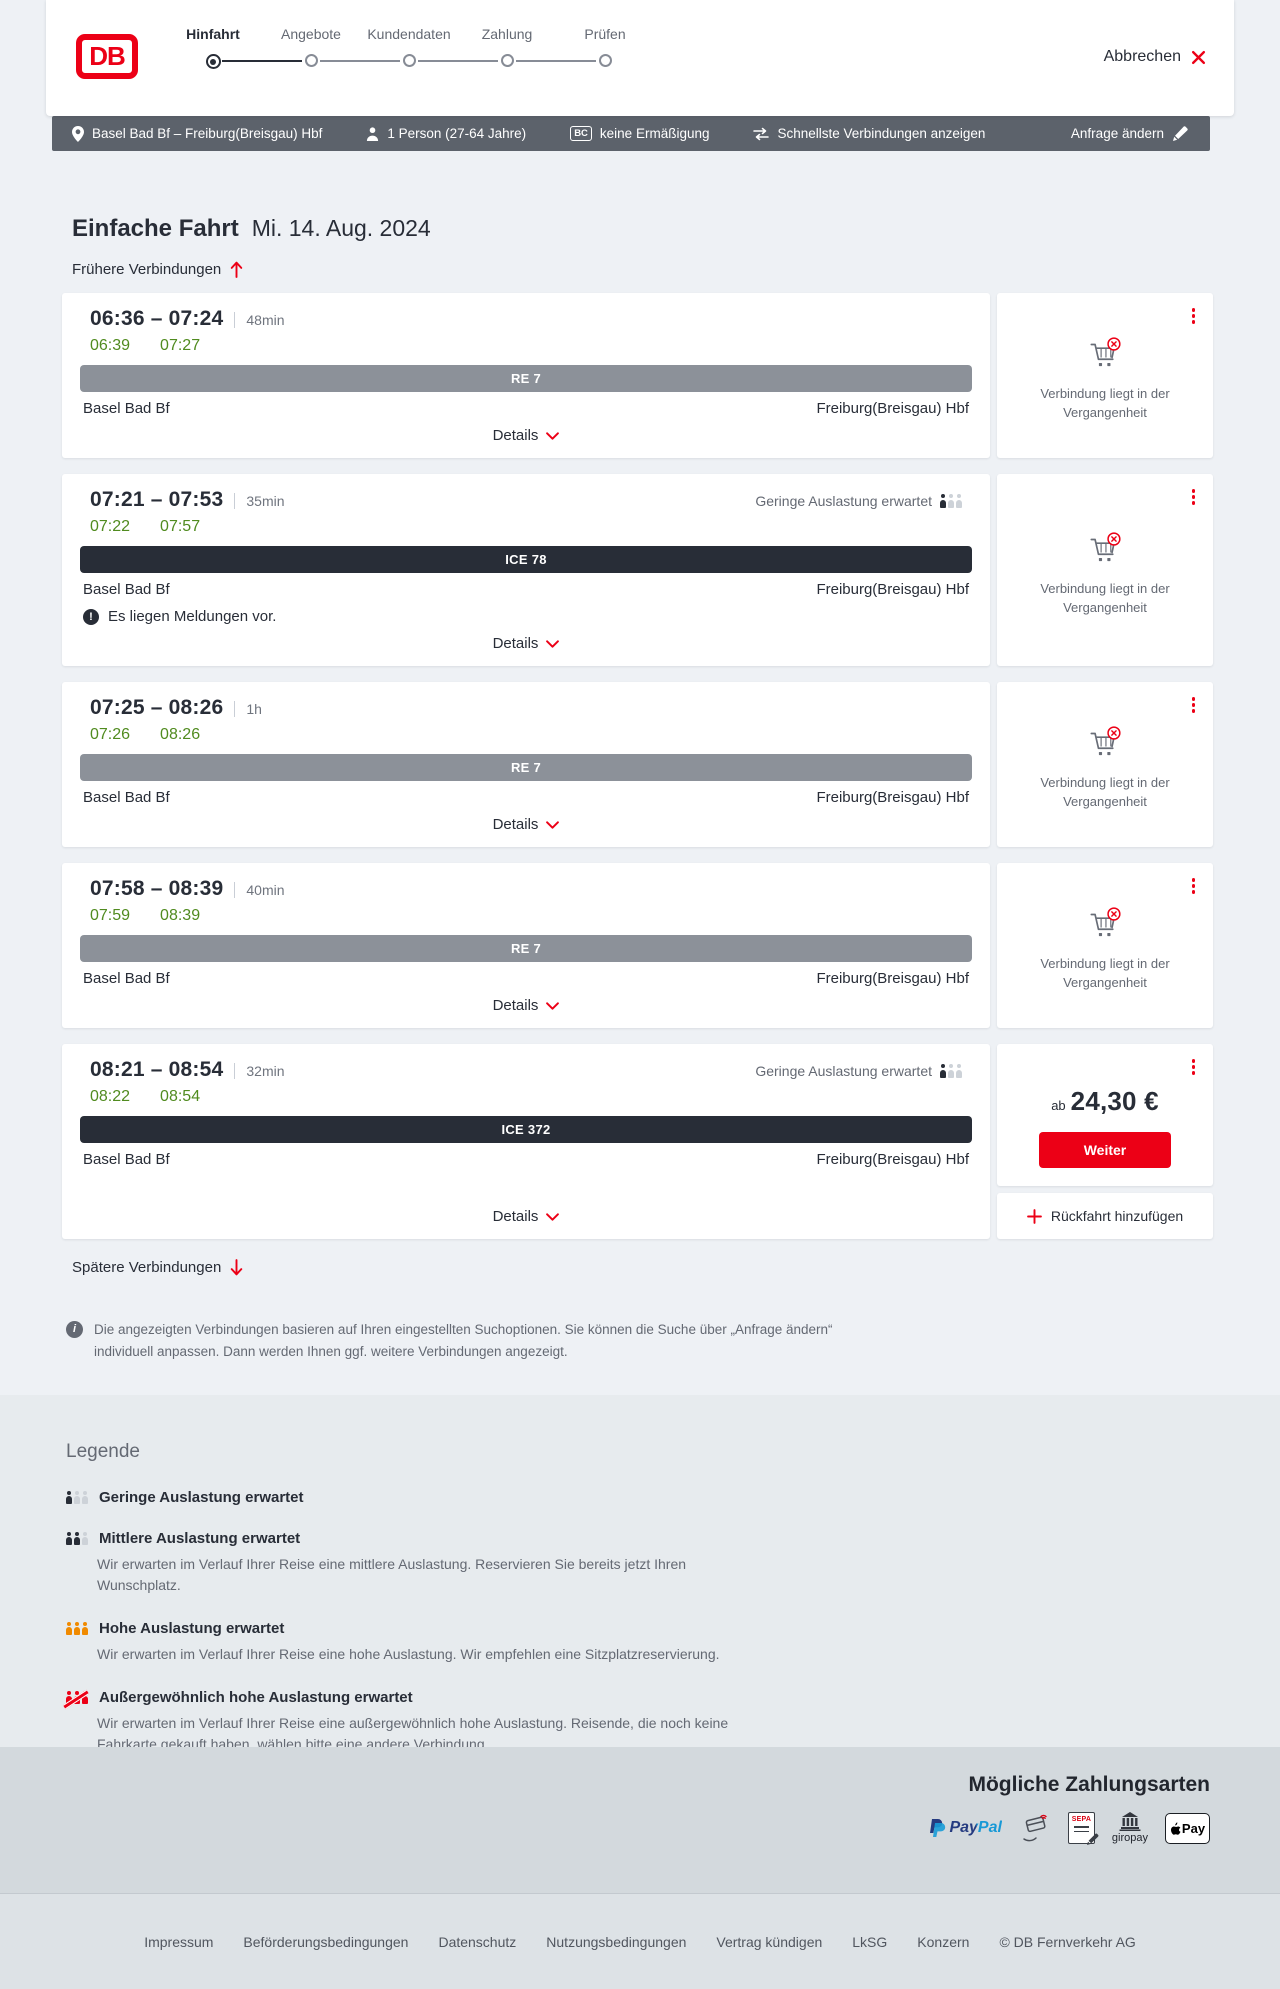 Image resolution: width=1280 pixels, height=1989 pixels. Describe the element at coordinates (1155, 57) in the screenshot. I see `cancel-button: Abbrechen` at that location.